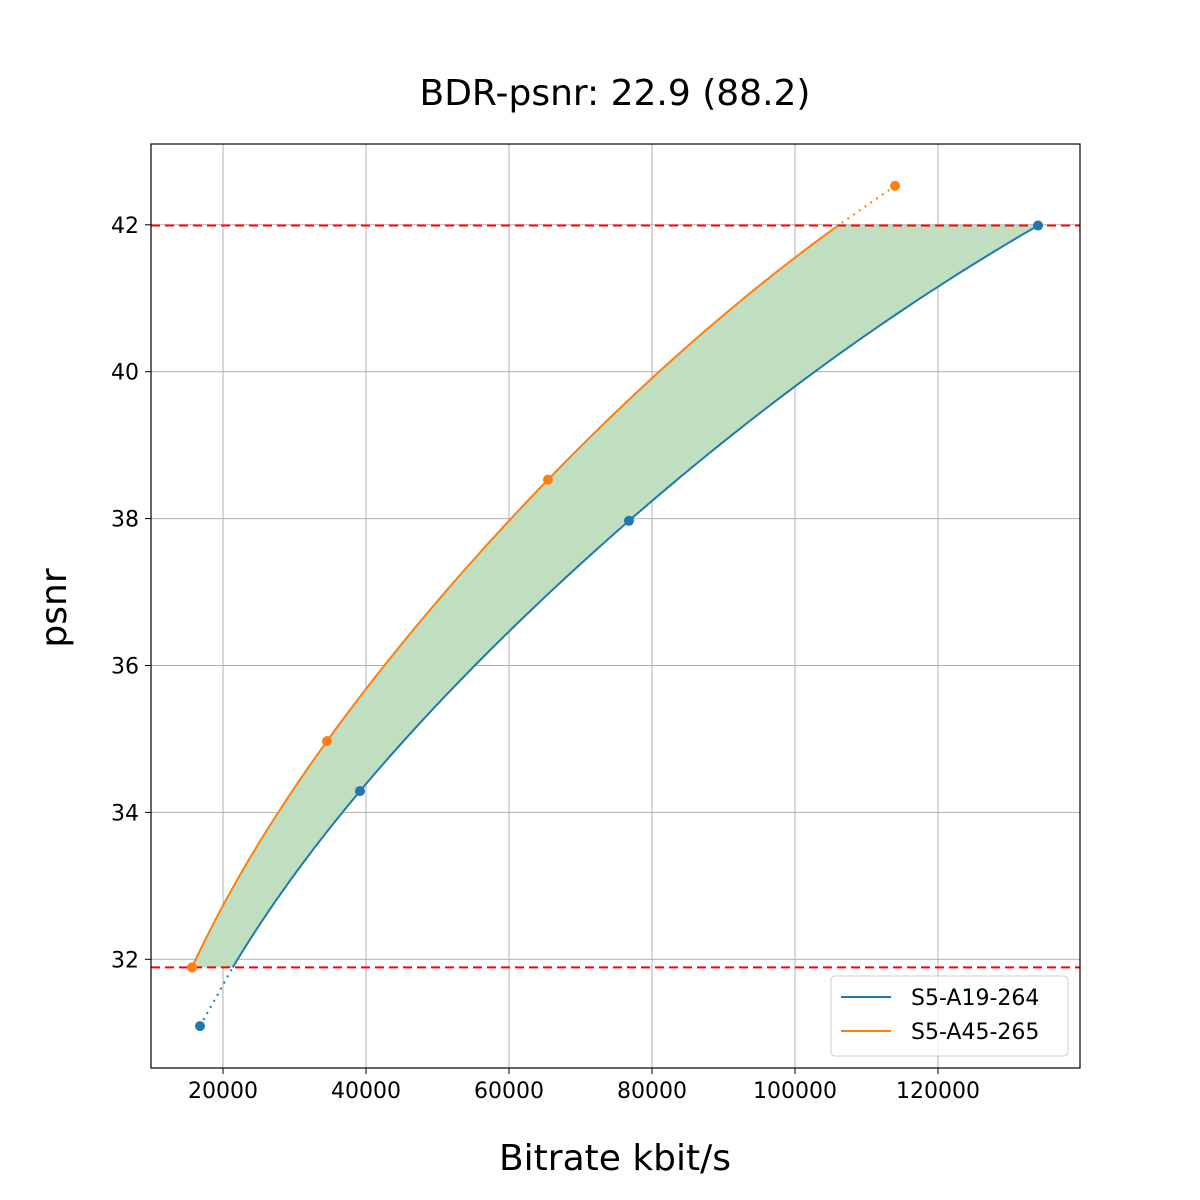  What do you see at coordinates (795, 1091) in the screenshot?
I see `x-tick-label: 100000` at bounding box center [795, 1091].